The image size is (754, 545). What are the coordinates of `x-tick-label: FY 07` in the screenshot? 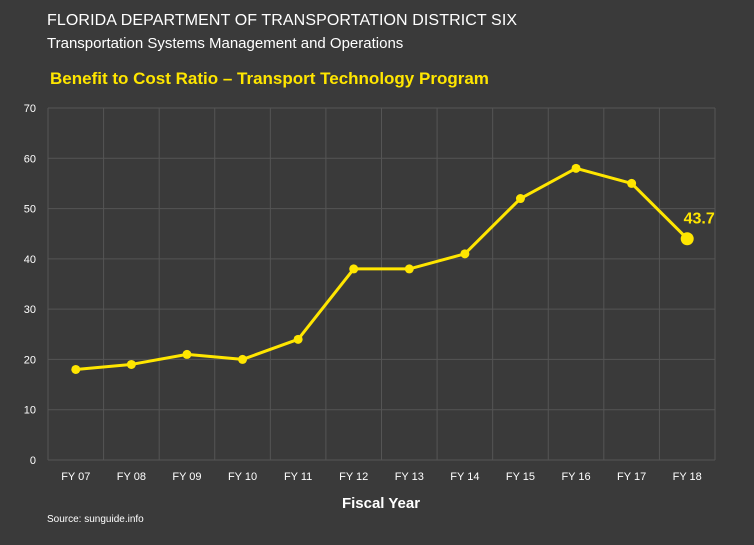 It's located at (75, 477).